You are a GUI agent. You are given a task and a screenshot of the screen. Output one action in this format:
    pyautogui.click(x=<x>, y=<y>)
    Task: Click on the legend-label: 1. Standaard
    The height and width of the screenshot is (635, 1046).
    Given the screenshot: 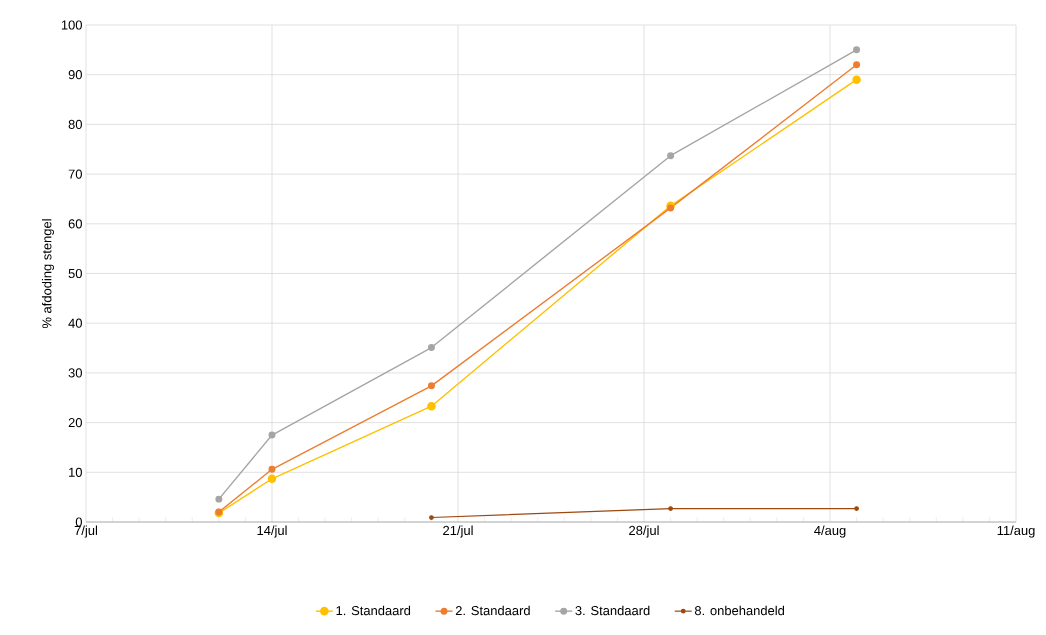 What is the action you would take?
    pyautogui.click(x=373, y=610)
    